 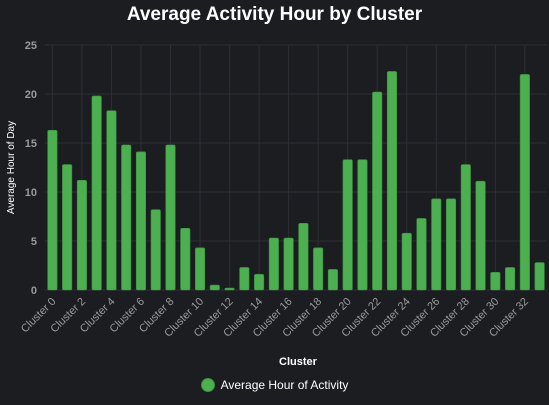 What do you see at coordinates (34, 242) in the screenshot?
I see `y-tick-label: 5` at bounding box center [34, 242].